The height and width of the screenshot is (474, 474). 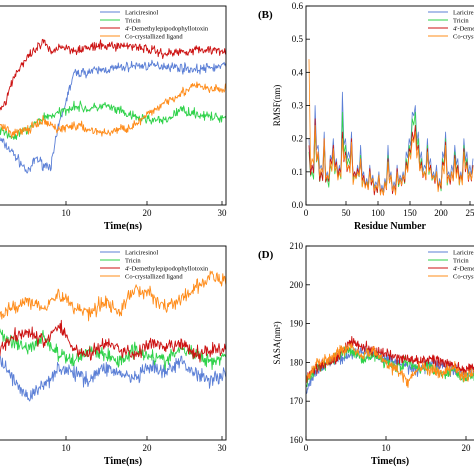 I want to click on y-tick-label: 0.4, so click(x=298, y=72).